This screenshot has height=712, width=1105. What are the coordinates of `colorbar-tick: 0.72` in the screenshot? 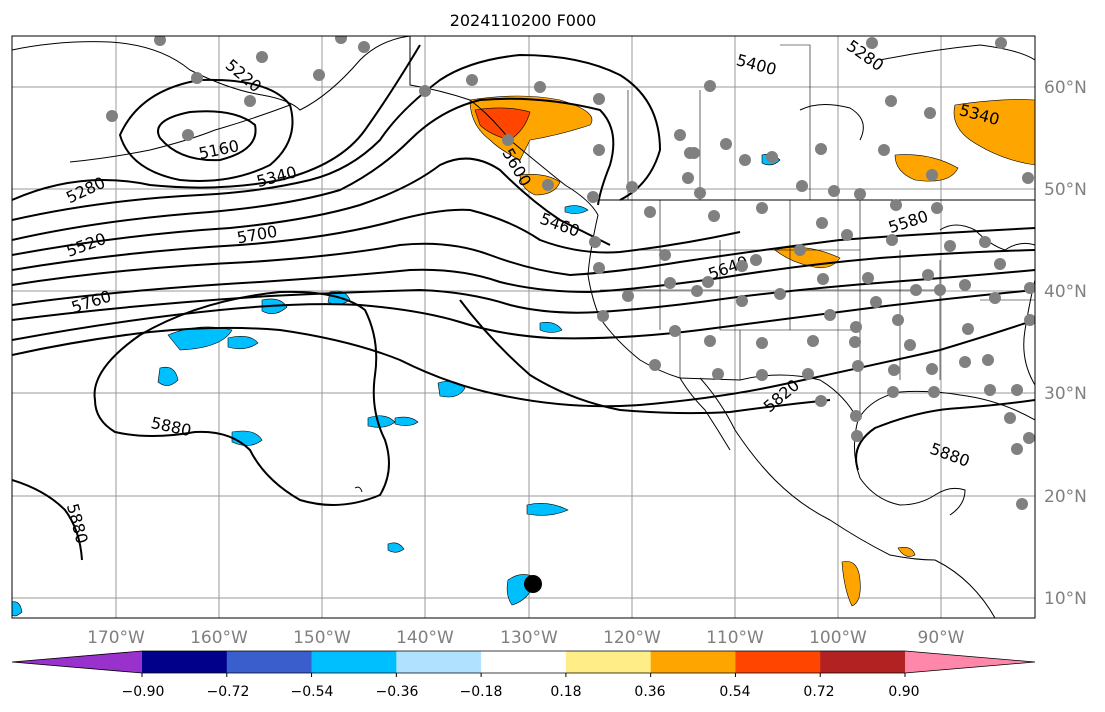 It's located at (818, 692).